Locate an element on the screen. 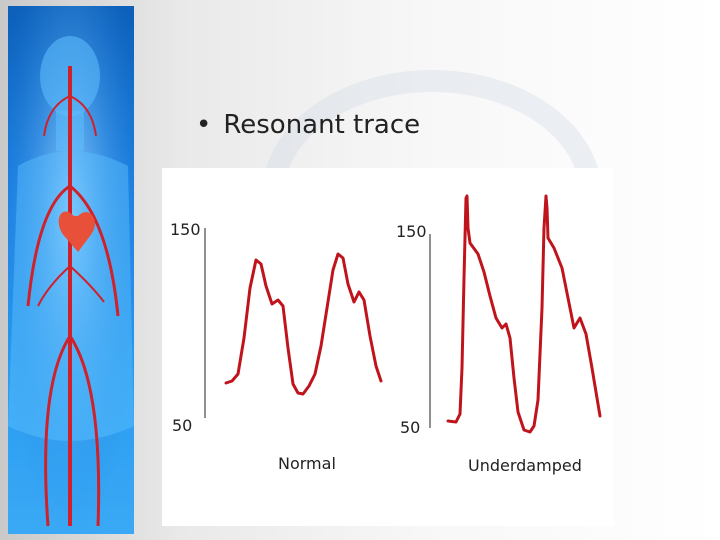  underdamped-caption: Underdamped is located at coordinates (525, 465).